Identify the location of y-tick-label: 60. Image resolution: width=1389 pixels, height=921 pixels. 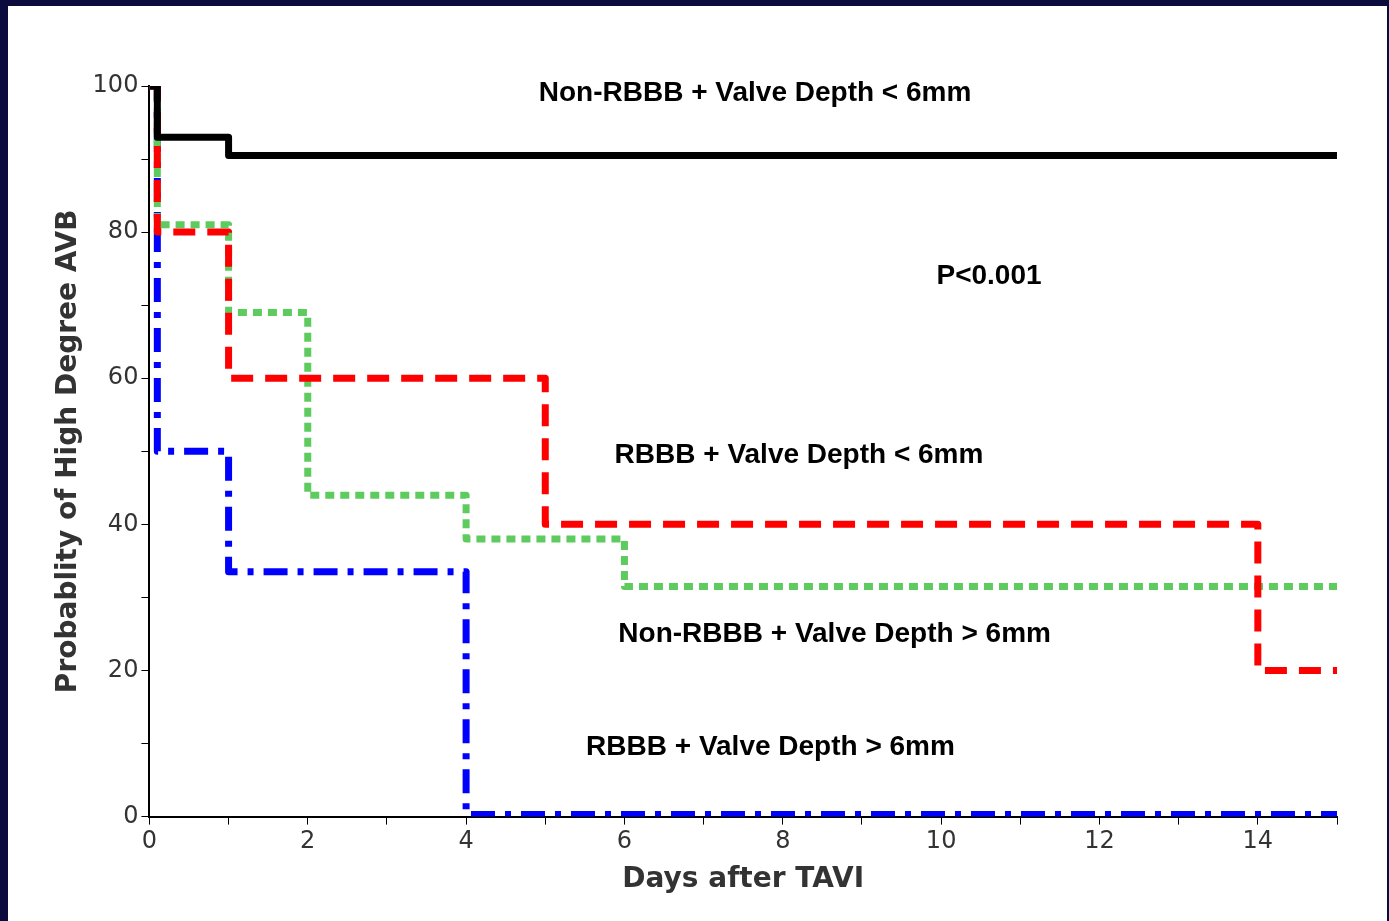
(123, 376).